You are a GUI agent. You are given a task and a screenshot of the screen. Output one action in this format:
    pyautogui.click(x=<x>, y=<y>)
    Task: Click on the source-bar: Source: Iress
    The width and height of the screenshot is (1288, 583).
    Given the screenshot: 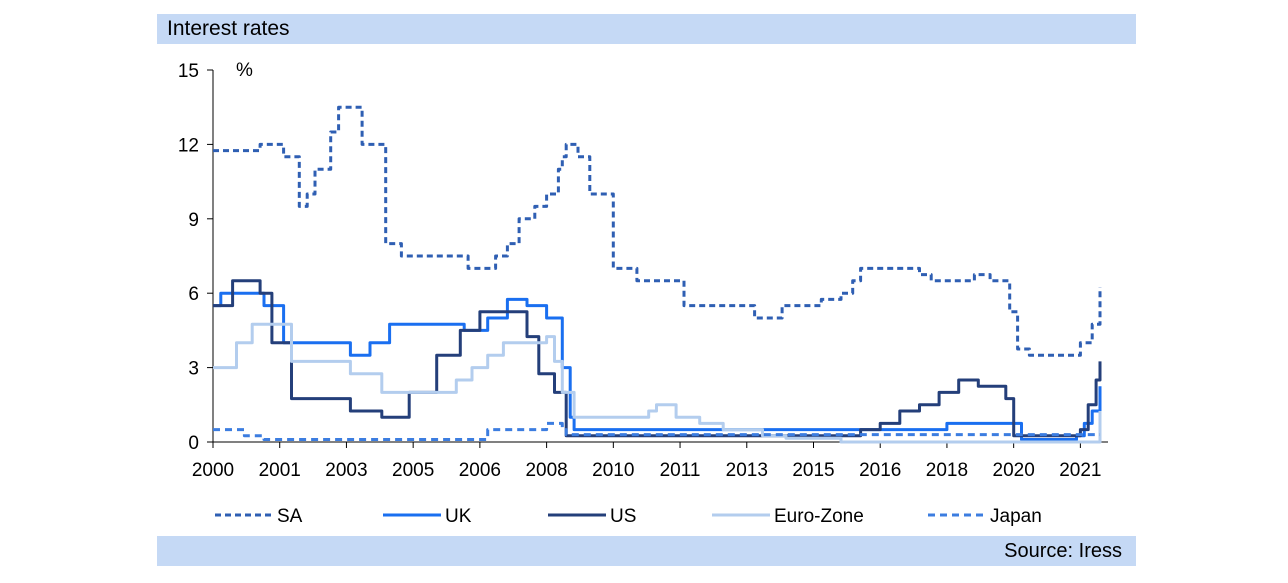 What is the action you would take?
    pyautogui.click(x=646, y=551)
    